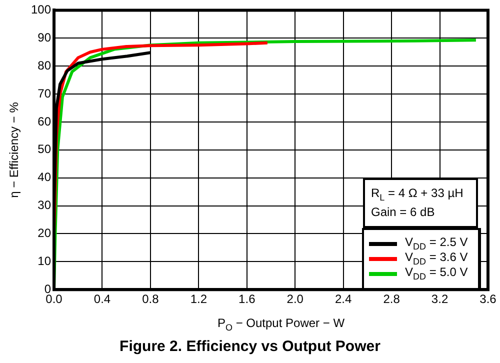 This screenshot has height=363, width=500. I want to click on legend-label: V$_{DD}$ = 5.0 V, so click(436, 273).